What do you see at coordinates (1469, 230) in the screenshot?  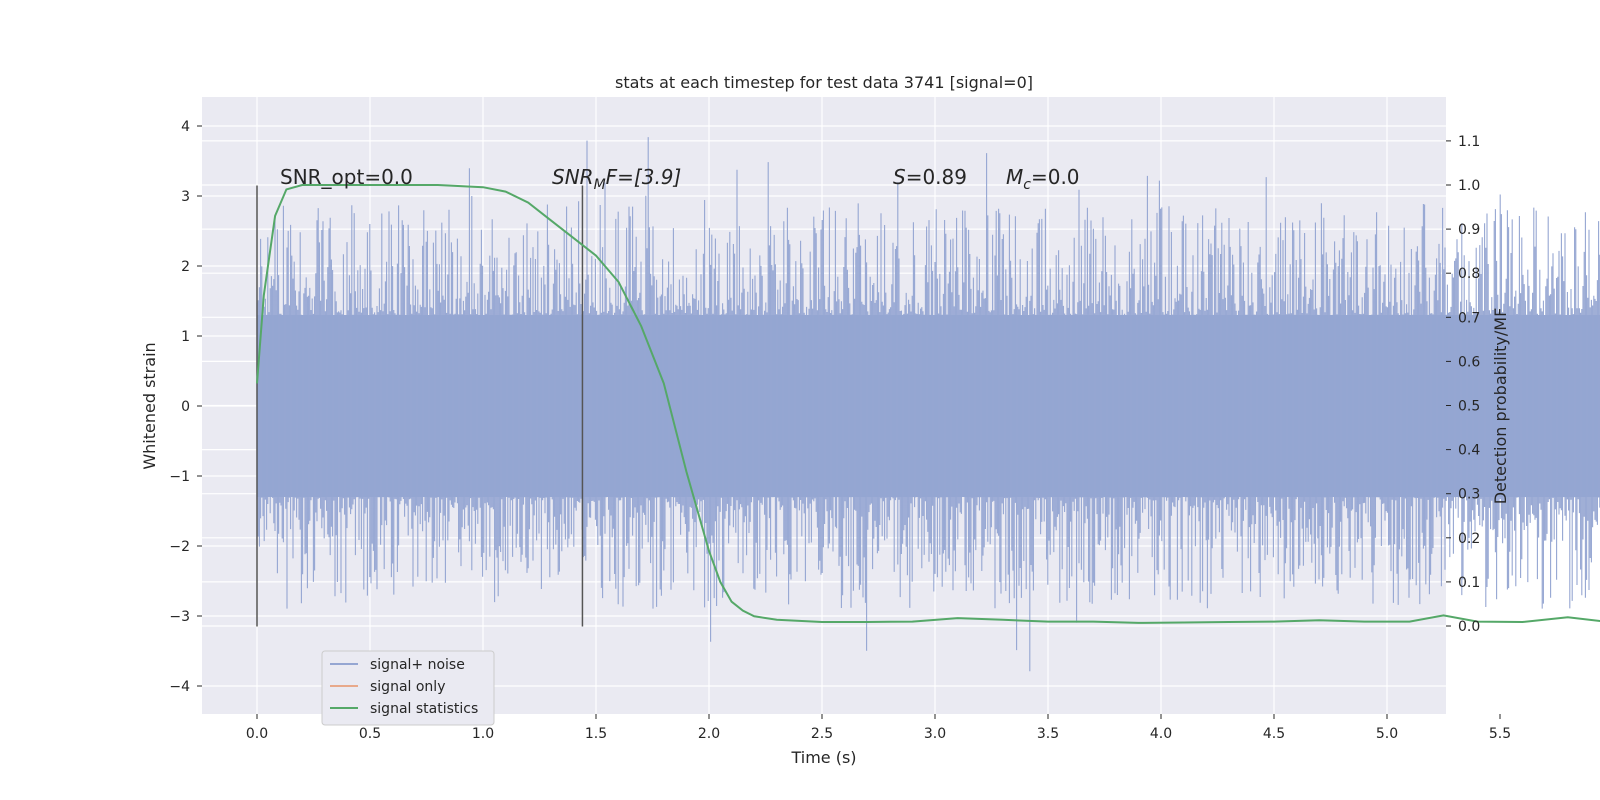 I see `y-tick-label-right: 0.9` at bounding box center [1469, 230].